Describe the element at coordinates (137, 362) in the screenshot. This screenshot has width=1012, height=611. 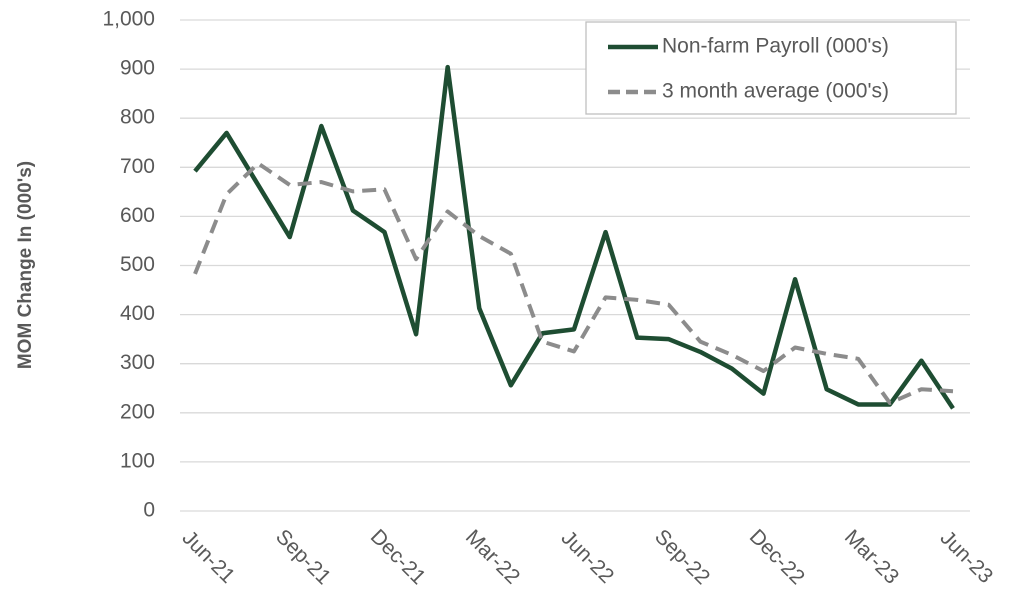
I see `y-tick-label: 300` at that location.